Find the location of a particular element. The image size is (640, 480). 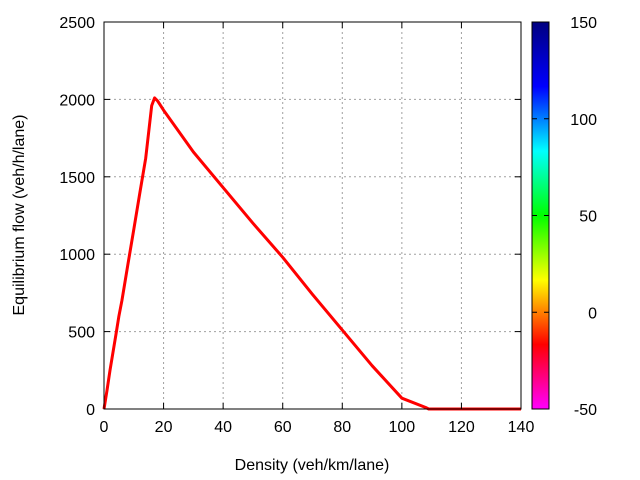

x-tick-label: 20 is located at coordinates (164, 427).